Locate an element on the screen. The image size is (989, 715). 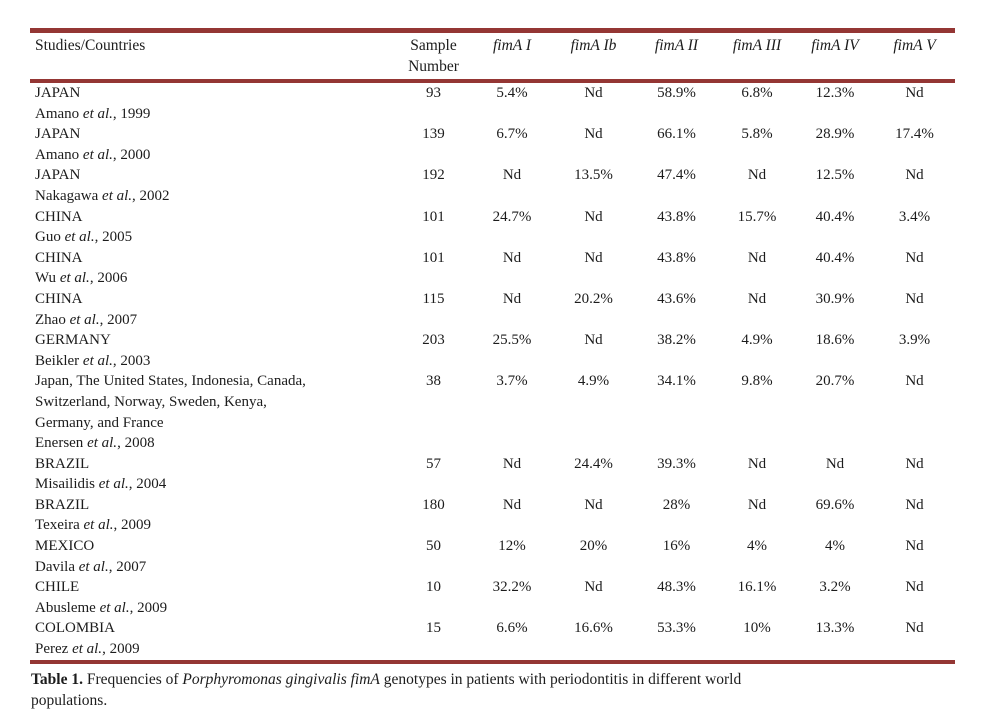
value-cell: 5.4% is located at coordinates (512, 93).